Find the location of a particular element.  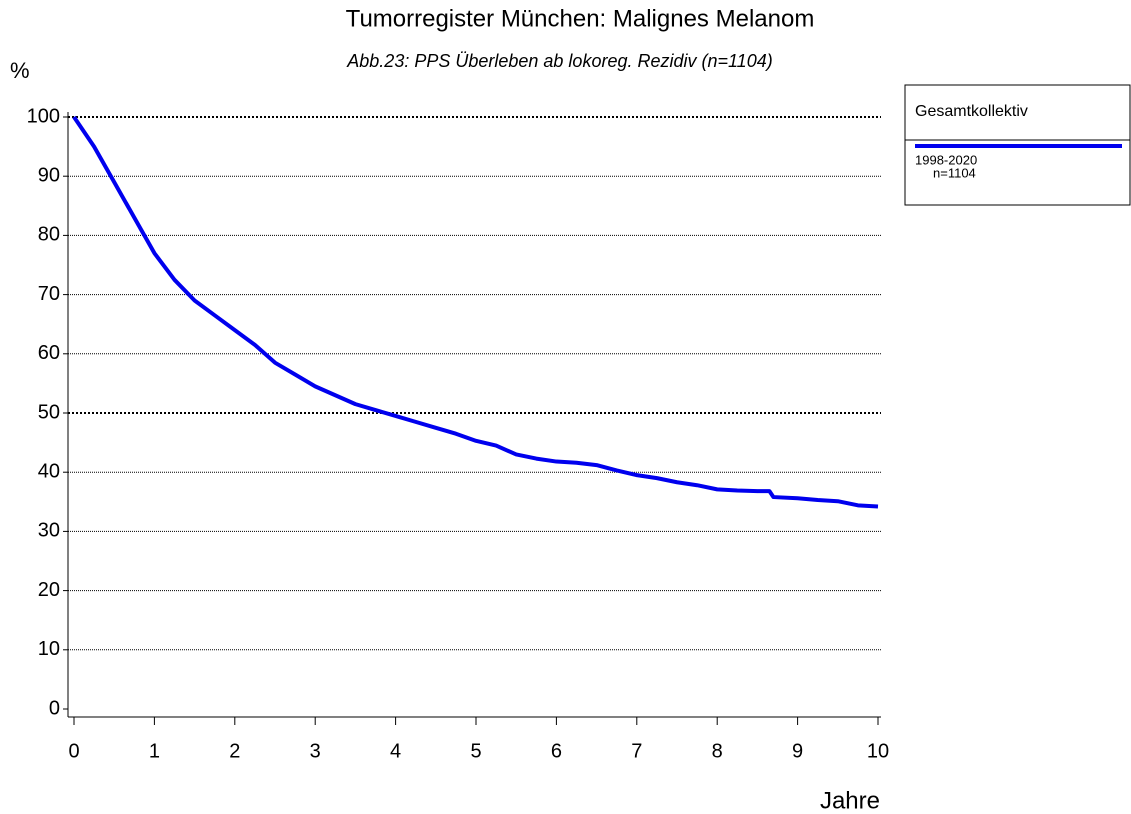

x-tick-label: 10 is located at coordinates (878, 751).